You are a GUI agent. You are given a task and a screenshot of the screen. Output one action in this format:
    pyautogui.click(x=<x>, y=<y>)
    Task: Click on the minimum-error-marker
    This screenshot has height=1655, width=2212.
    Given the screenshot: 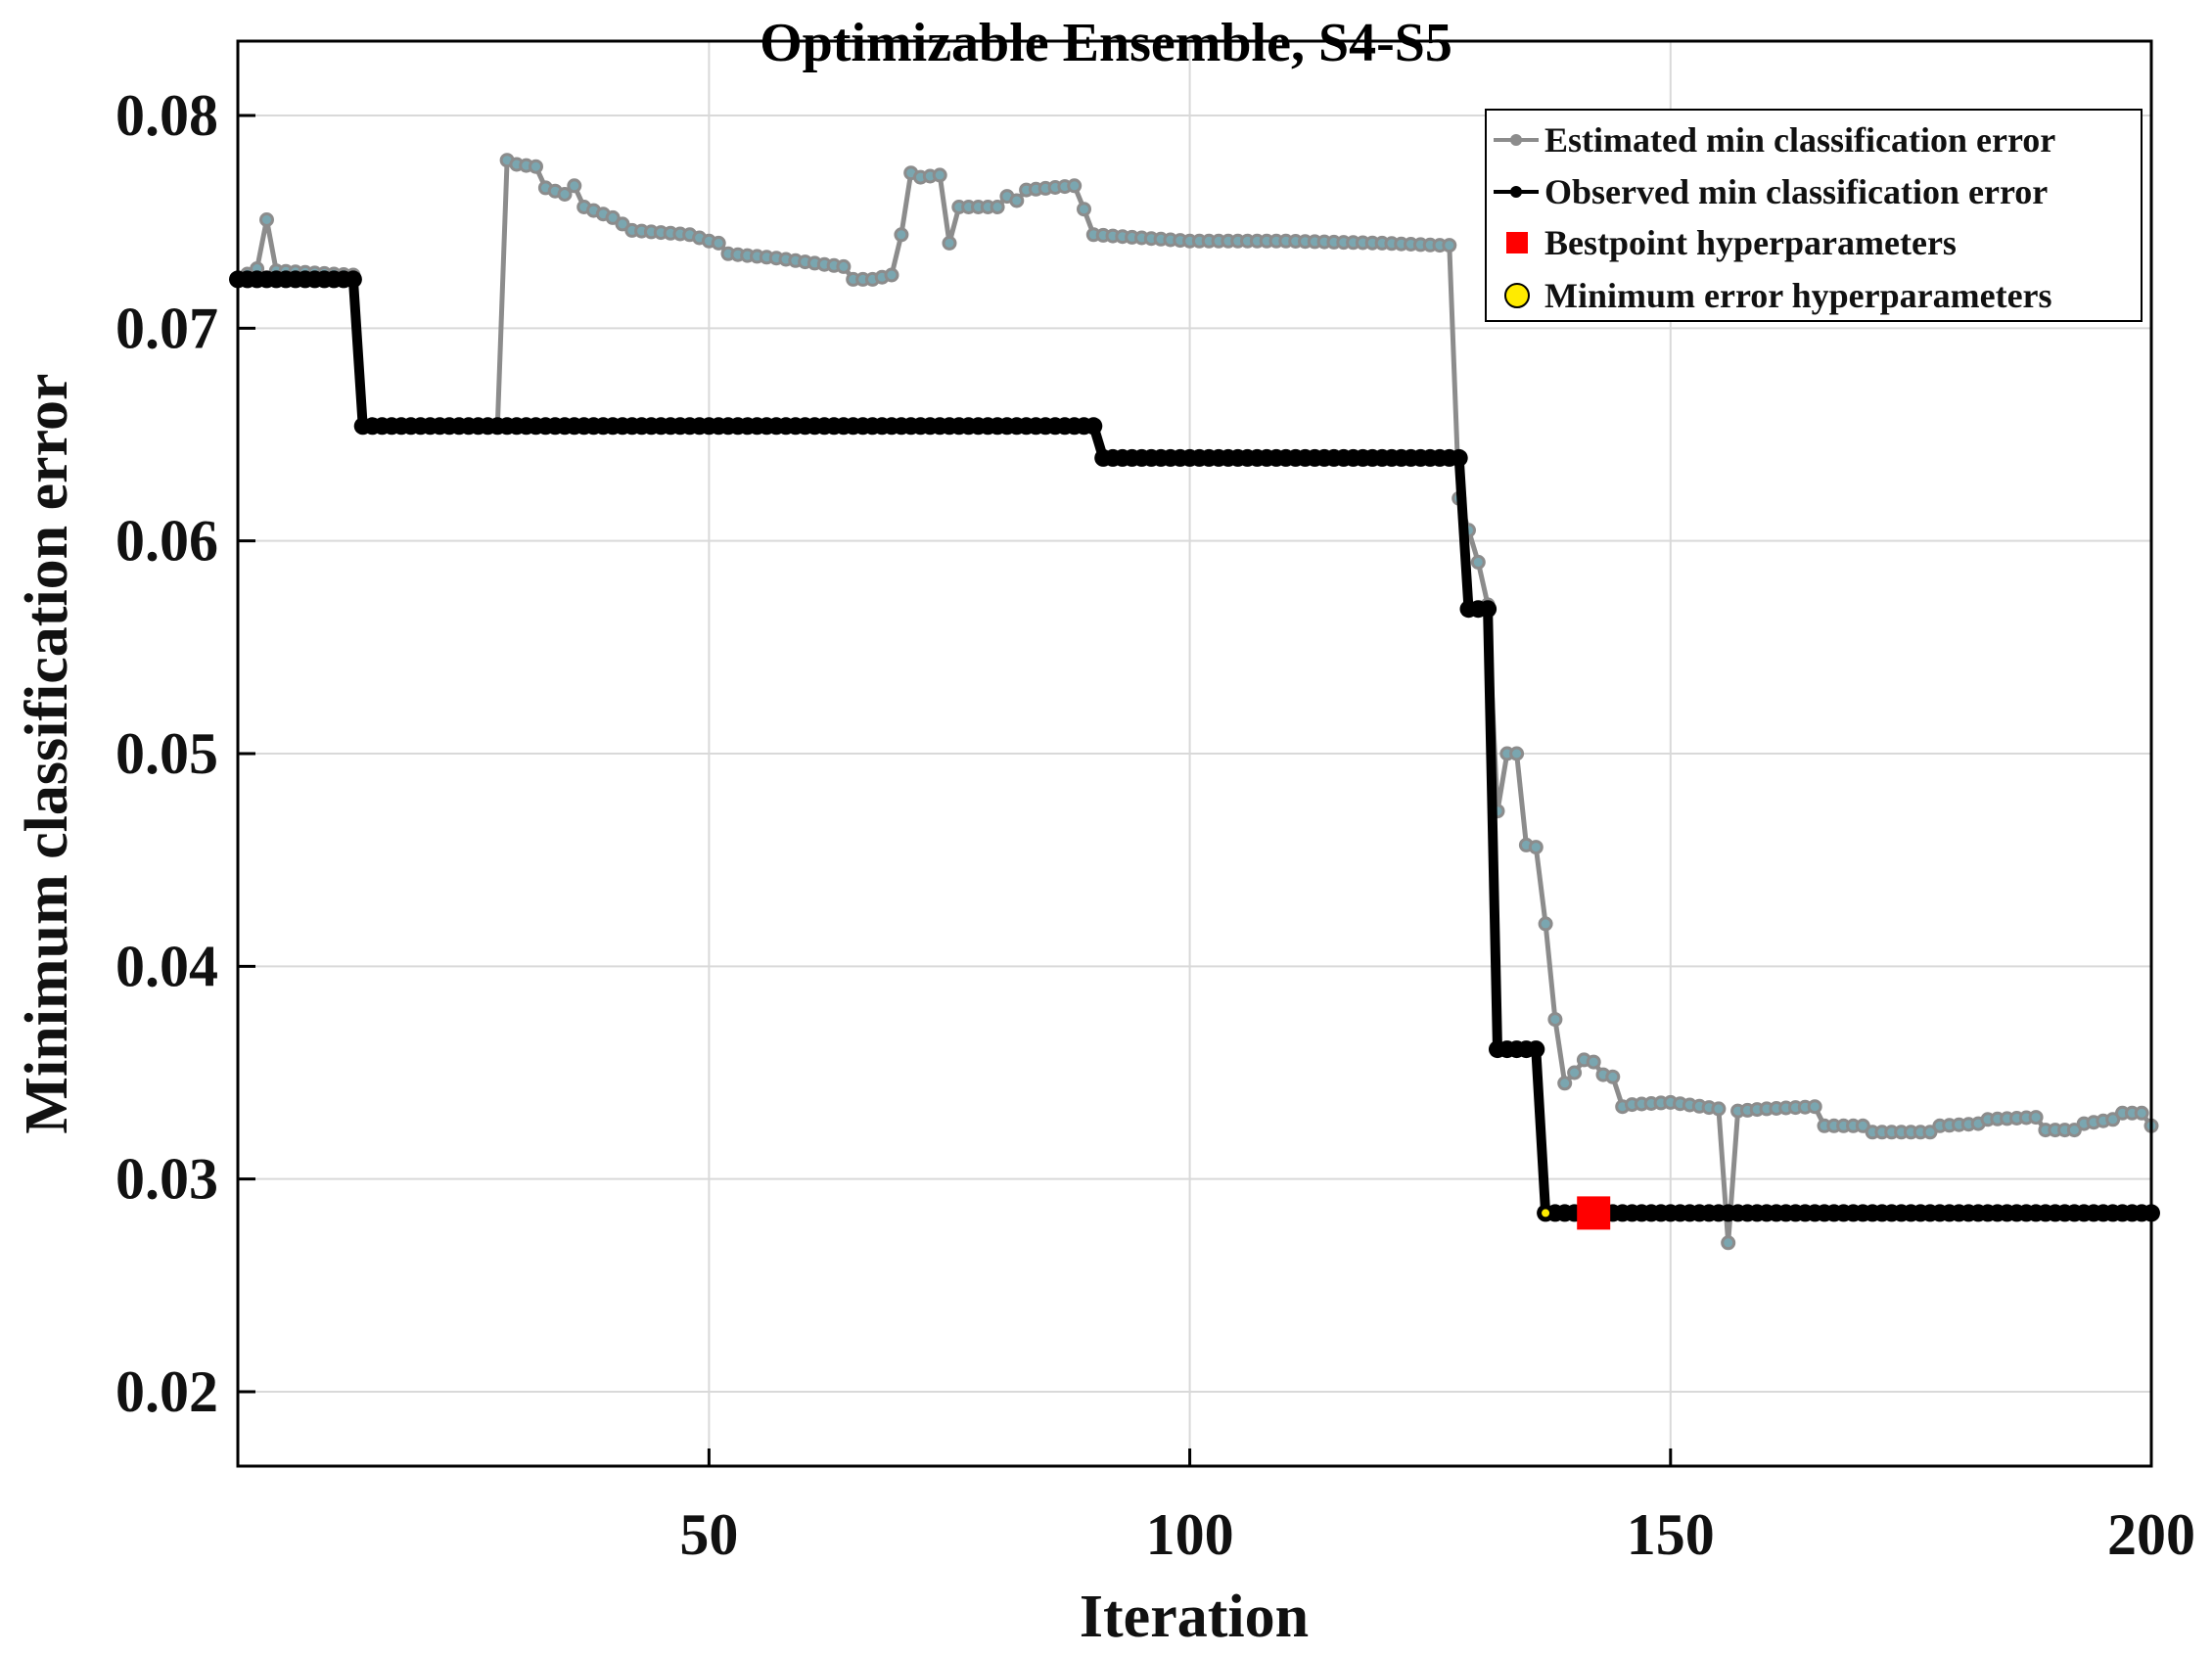 What is the action you would take?
    pyautogui.click(x=1546, y=1213)
    